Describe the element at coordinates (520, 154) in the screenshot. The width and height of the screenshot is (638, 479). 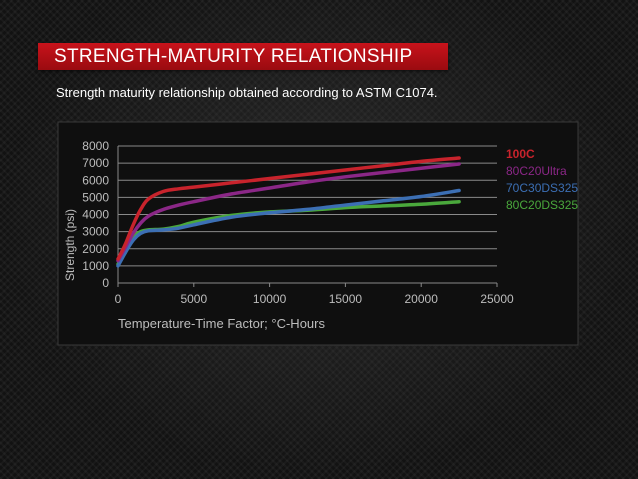
I see `legend-entry-100c: 100C` at that location.